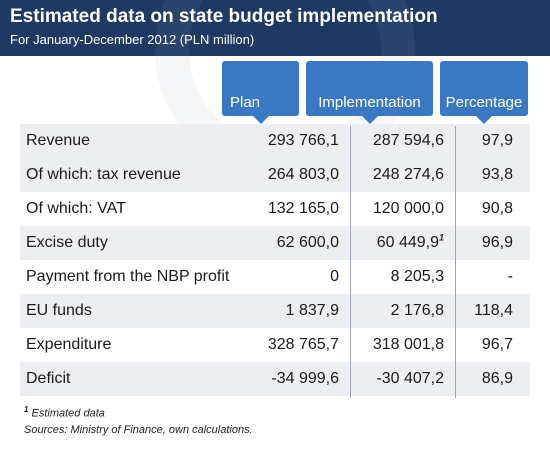  I want to click on table-row: Deficit -34 999,6 -30 407,2 86,9, so click(275, 379).